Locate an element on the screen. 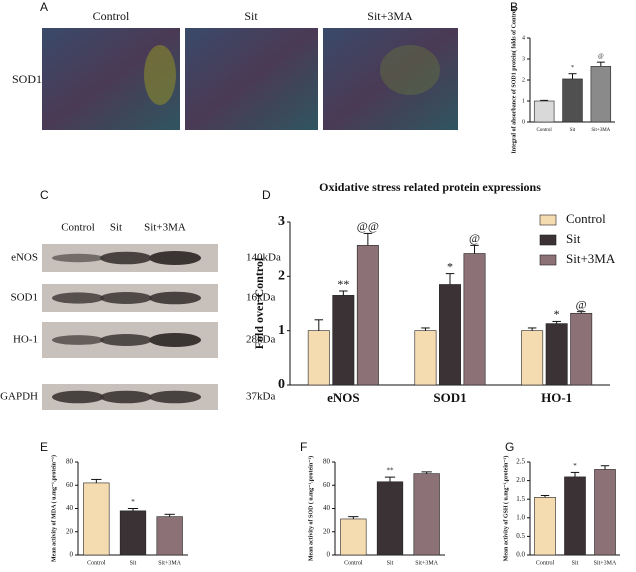 The width and height of the screenshot is (636, 572). panel-letter: A is located at coordinates (44, 7).